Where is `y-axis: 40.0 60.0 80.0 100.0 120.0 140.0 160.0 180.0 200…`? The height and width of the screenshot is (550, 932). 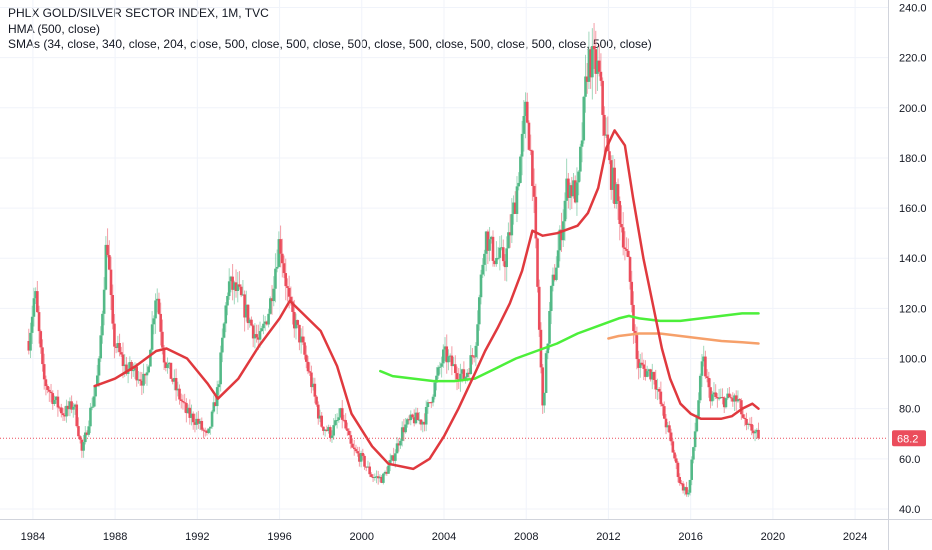
y-axis: 40.0 60.0 80.0 100.0 120.0 140.0 160.0 180.0 200… is located at coordinates (907, 275).